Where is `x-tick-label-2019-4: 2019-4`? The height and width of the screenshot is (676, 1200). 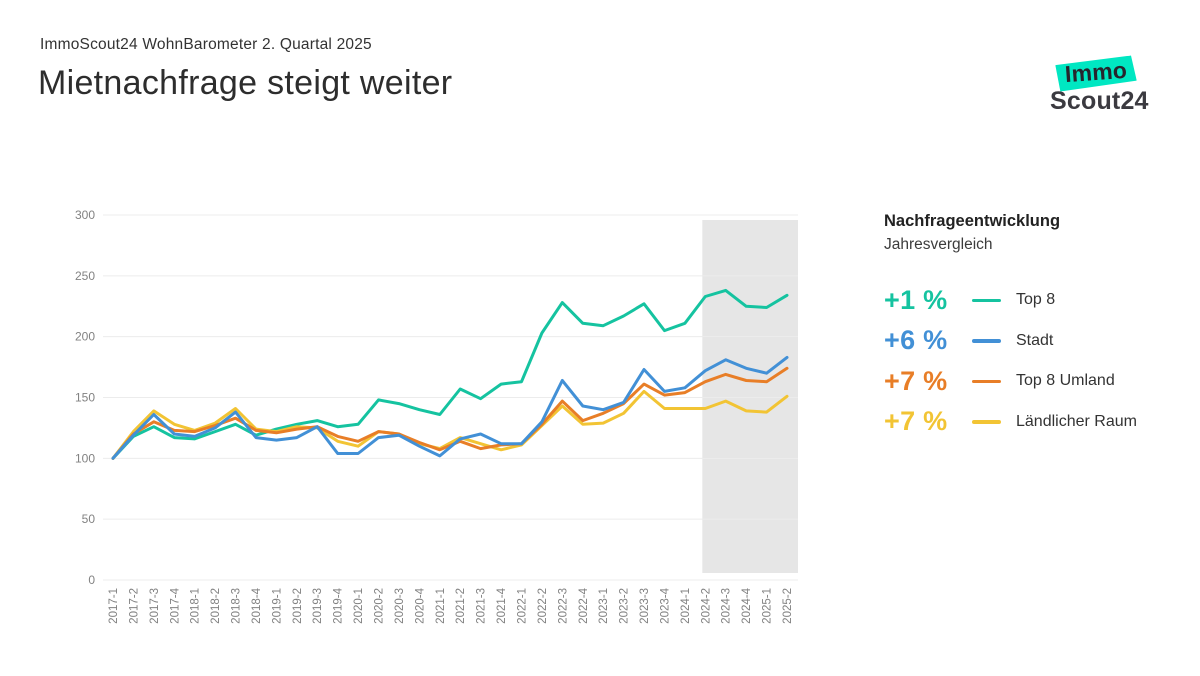 x-tick-label-2019-4: 2019-4 is located at coordinates (339, 605).